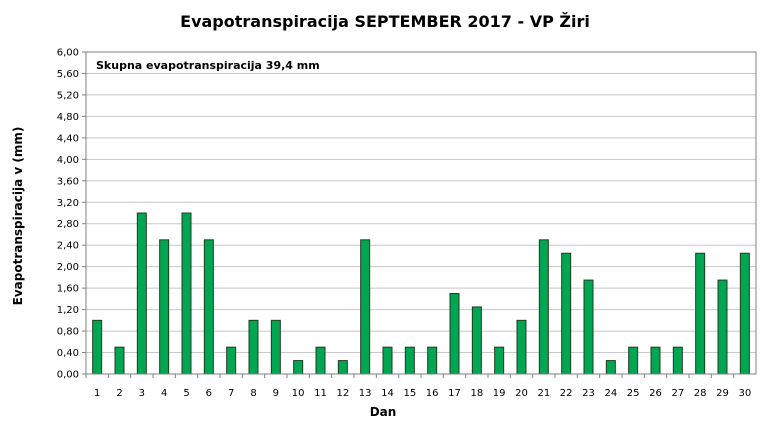 The image size is (770, 439). What do you see at coordinates (588, 393) in the screenshot?
I see `x-tick-label: 23` at bounding box center [588, 393].